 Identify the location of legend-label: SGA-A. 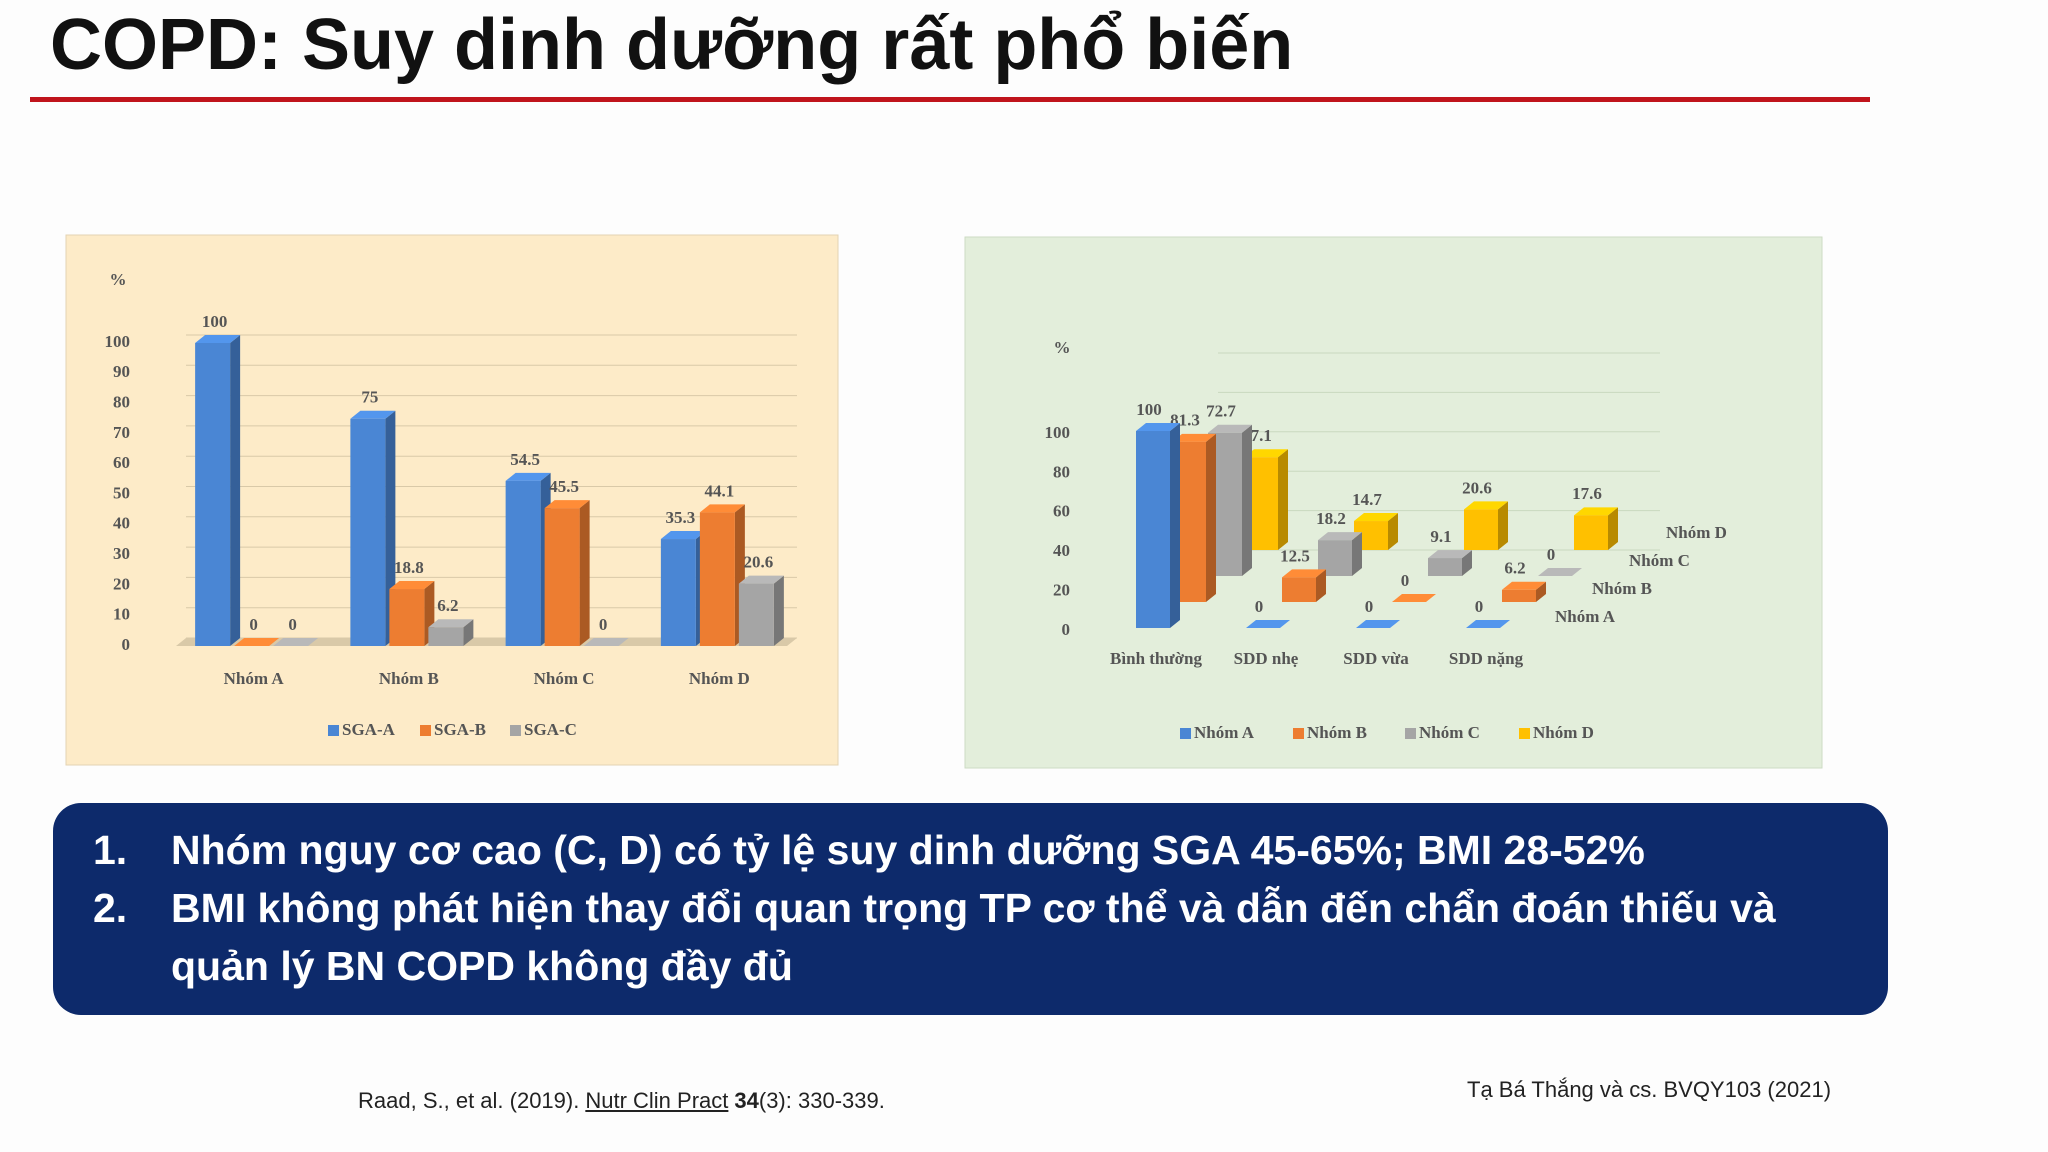
(369, 729).